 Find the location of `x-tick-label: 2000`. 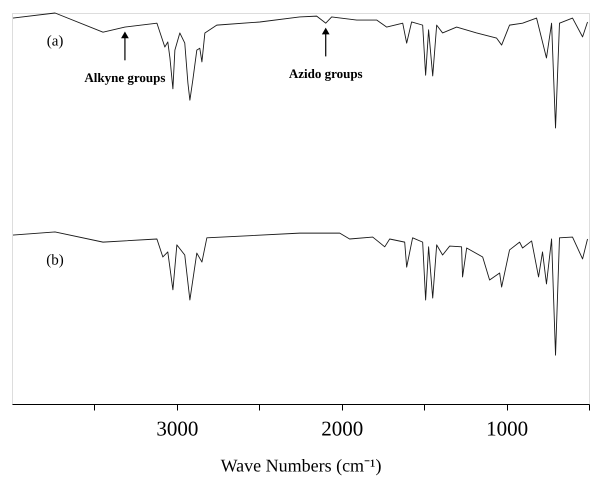

x-tick-label: 2000 is located at coordinates (342, 428).